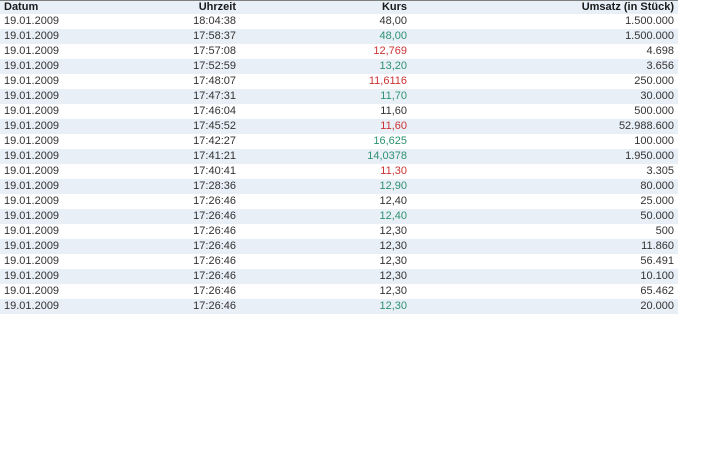 The image size is (720, 450). What do you see at coordinates (654, 111) in the screenshot?
I see `cell-umsatz: 500.000` at bounding box center [654, 111].